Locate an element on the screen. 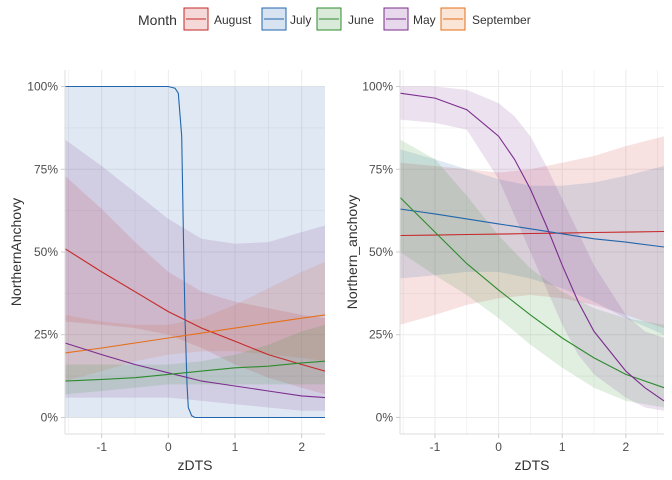  legend-label-june: June is located at coordinates (361, 20).